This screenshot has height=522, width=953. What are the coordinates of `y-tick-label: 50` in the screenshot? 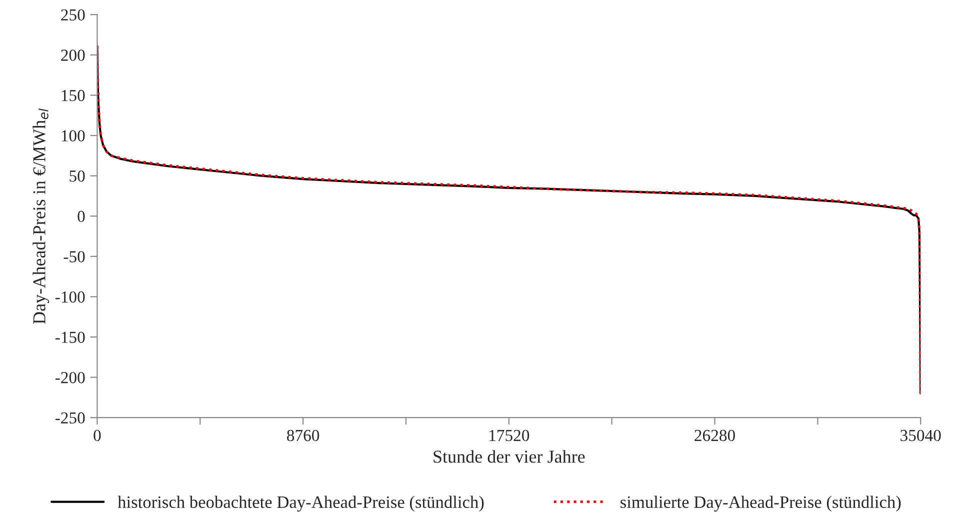 It's located at (77, 176).